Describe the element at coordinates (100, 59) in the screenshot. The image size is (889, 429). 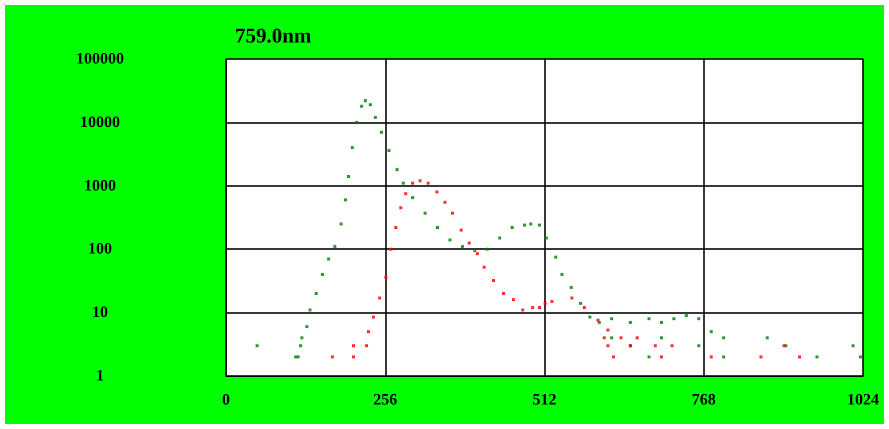
I see `y-tick-label: 100000` at that location.